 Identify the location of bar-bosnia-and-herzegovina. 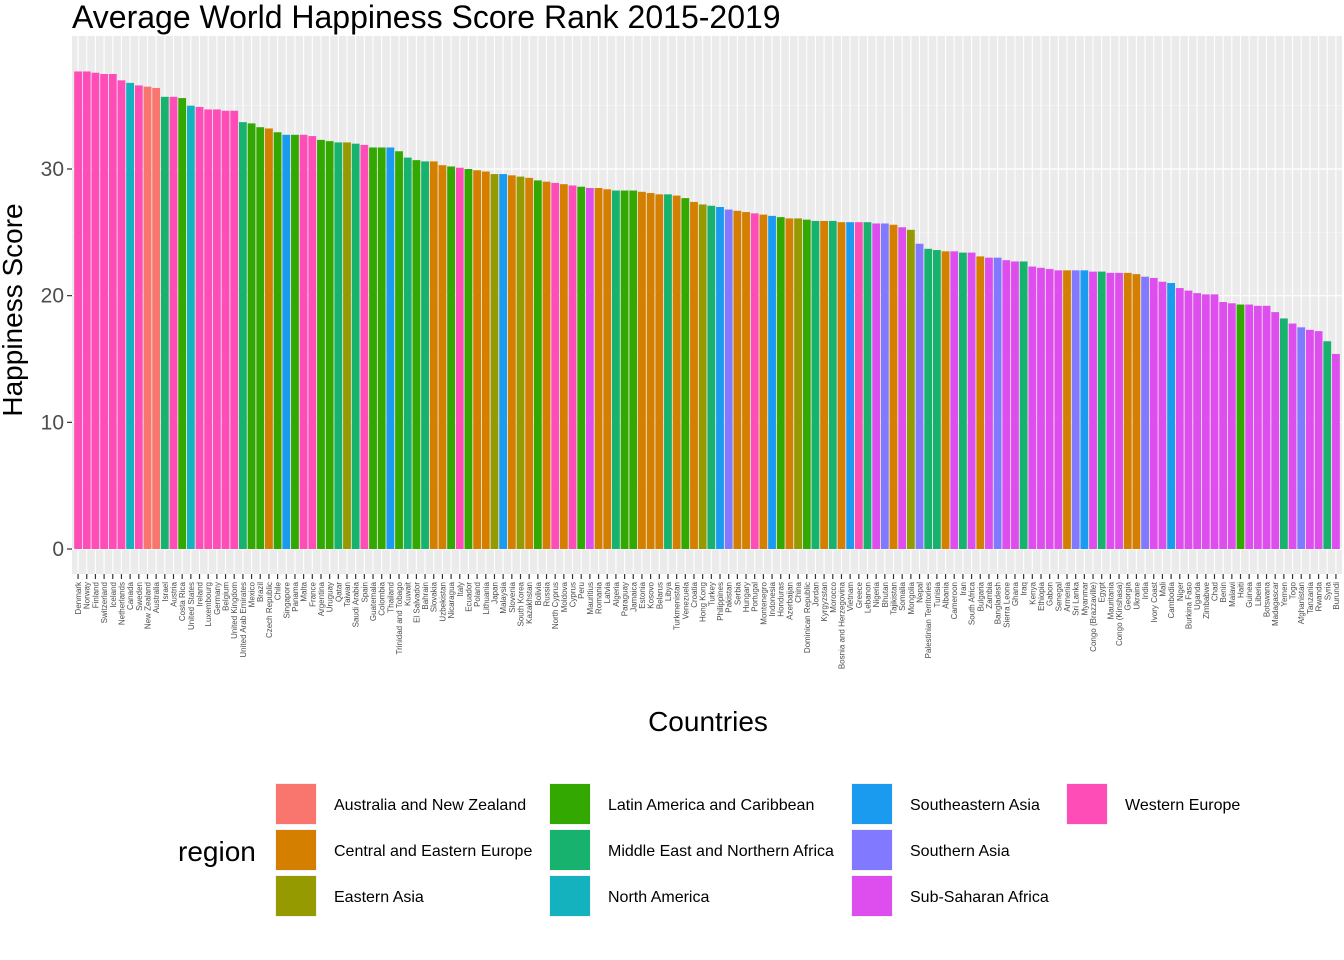
(841, 385).